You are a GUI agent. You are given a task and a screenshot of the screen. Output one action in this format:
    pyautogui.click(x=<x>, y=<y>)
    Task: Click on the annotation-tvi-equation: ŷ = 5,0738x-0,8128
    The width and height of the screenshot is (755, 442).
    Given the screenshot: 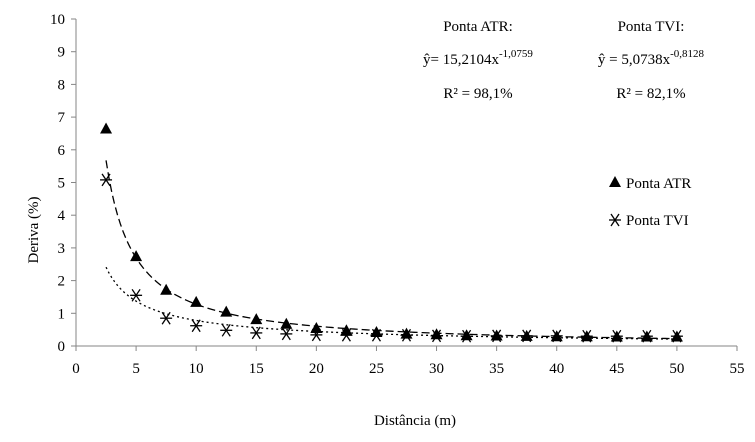 What is the action you would take?
    pyautogui.click(x=651, y=58)
    